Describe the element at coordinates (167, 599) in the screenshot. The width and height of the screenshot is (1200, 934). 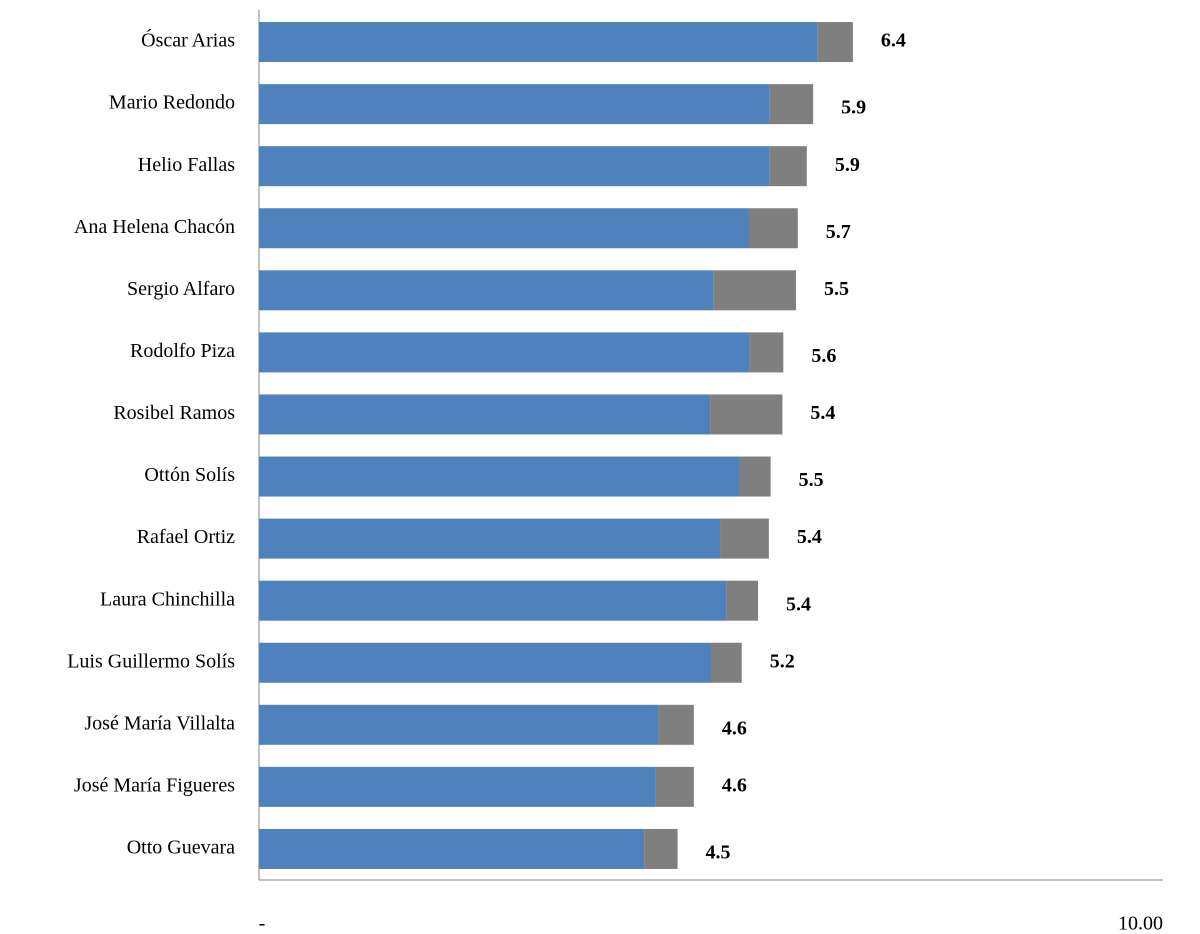
I see `y-tick-label: Laura Chinchilla` at that location.